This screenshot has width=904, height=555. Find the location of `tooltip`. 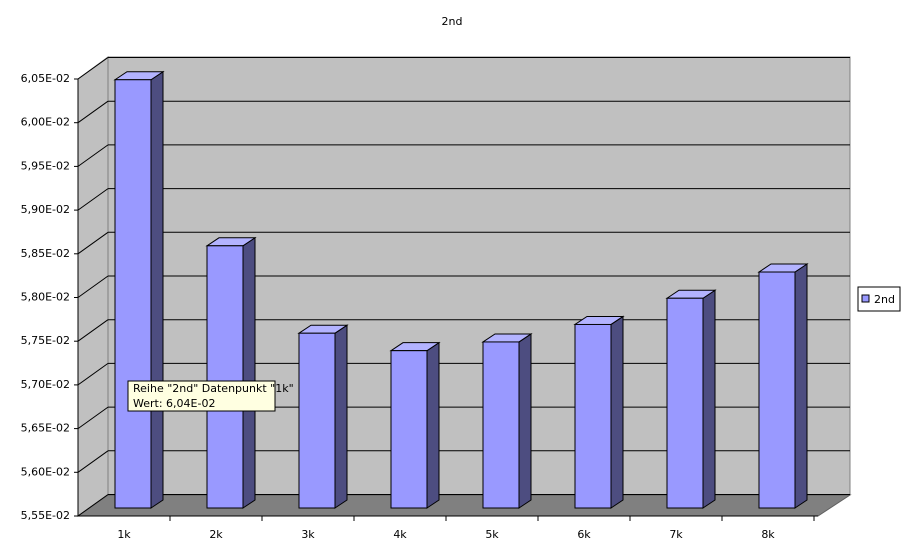

tooltip is located at coordinates (201, 396).